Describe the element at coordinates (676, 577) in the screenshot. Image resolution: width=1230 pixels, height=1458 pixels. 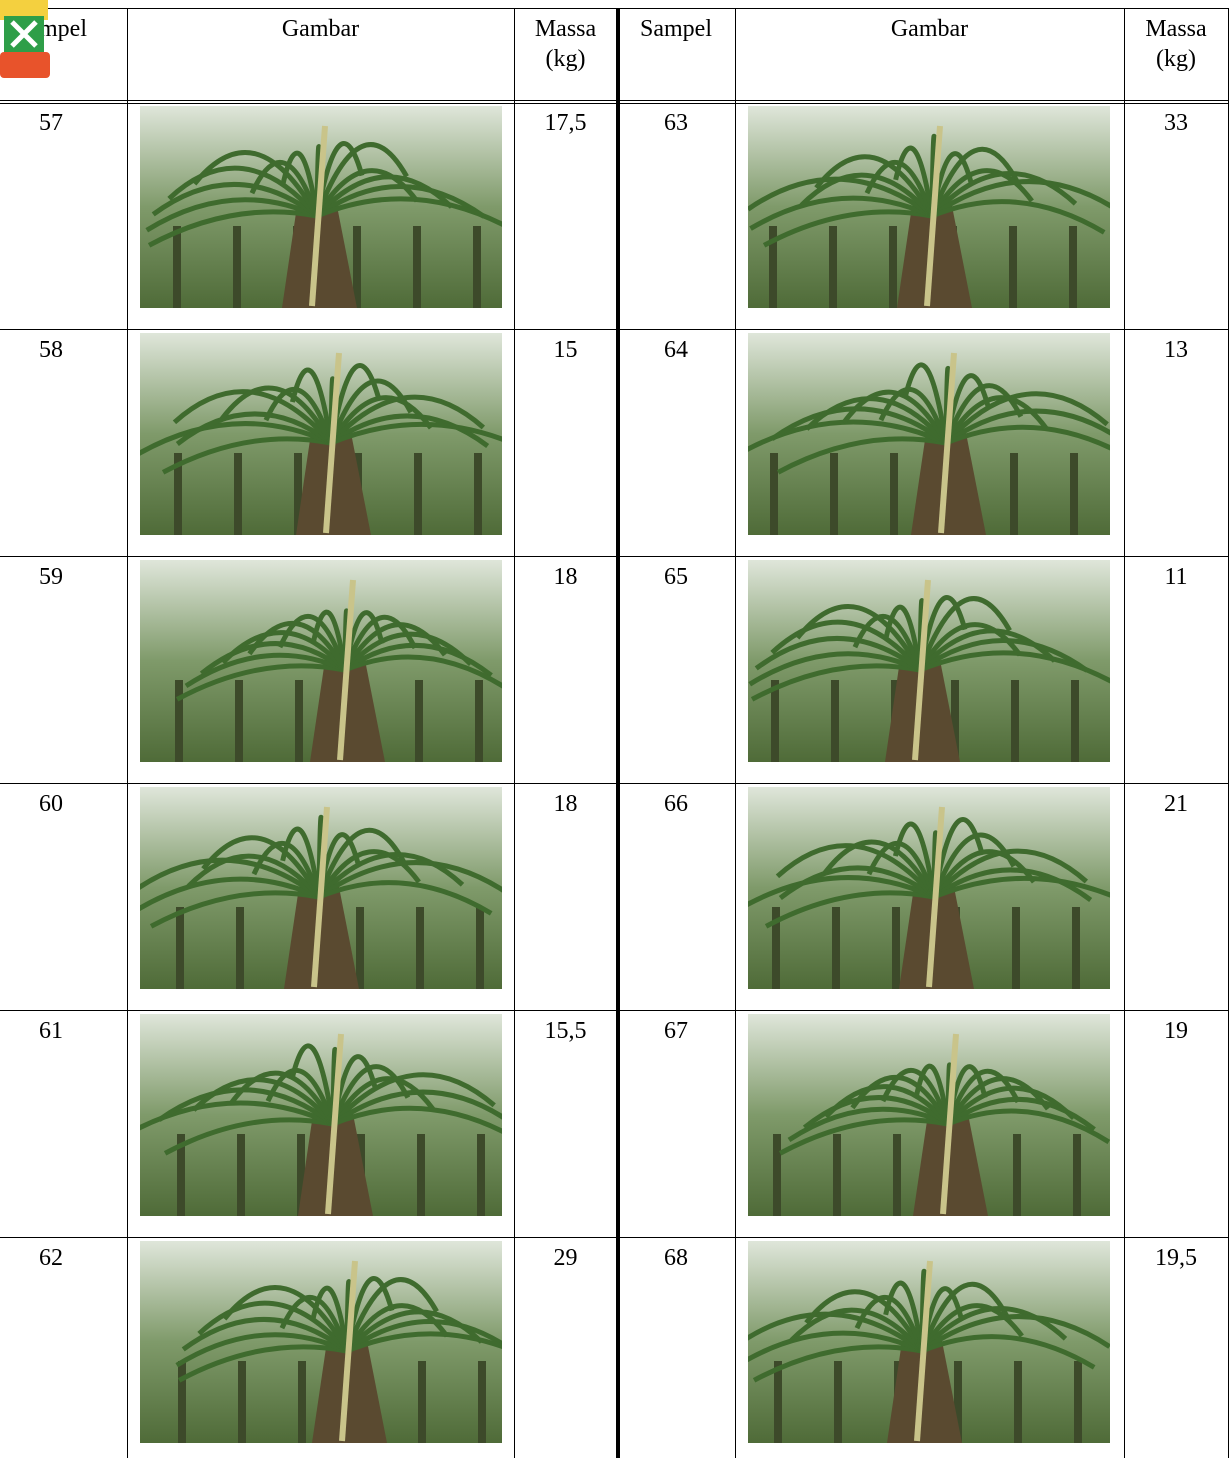
I see `sample-number: 65` at that location.